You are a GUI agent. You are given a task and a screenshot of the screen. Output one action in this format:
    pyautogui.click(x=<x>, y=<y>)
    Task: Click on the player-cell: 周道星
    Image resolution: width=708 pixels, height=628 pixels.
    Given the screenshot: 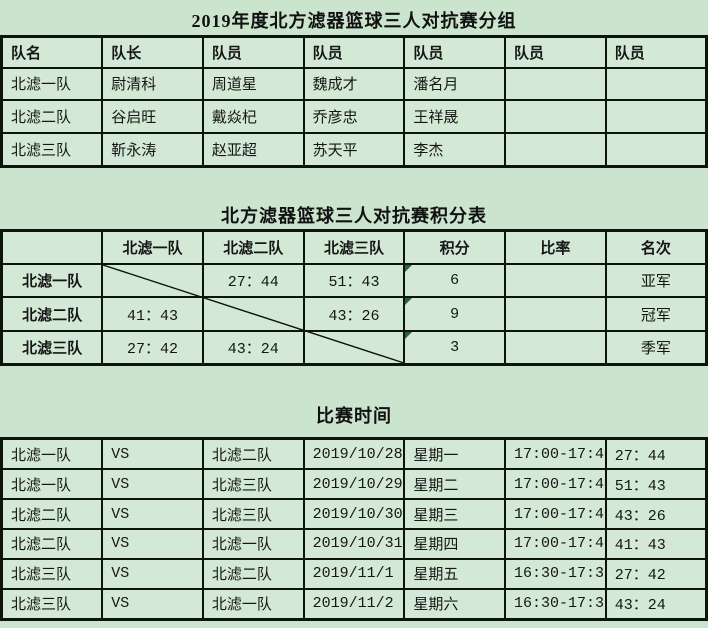 What is the action you would take?
    pyautogui.click(x=253, y=84)
    